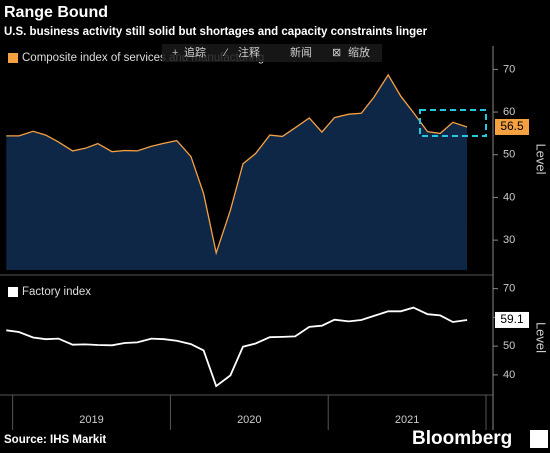 This screenshot has width=550, height=453. Describe the element at coordinates (56, 12) in the screenshot. I see `chart-title: Range Bound` at that location.